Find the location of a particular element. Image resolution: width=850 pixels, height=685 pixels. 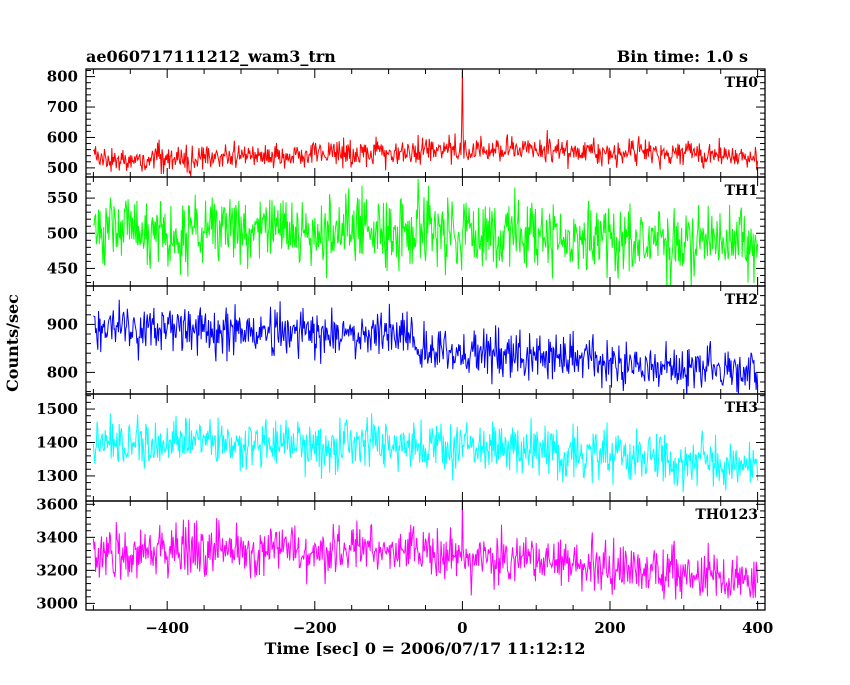

x-axis-title: Time [sec] 0 = 2006/07/17 11:12:12 is located at coordinates (425, 648).